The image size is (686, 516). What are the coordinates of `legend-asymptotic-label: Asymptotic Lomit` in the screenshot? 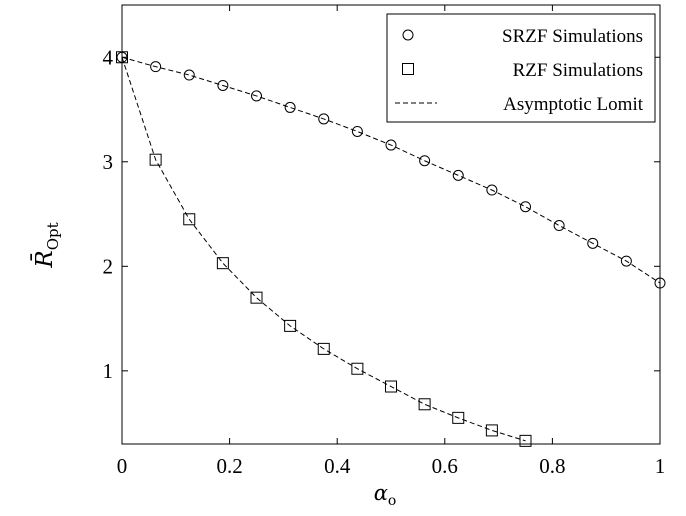 It's located at (573, 104).